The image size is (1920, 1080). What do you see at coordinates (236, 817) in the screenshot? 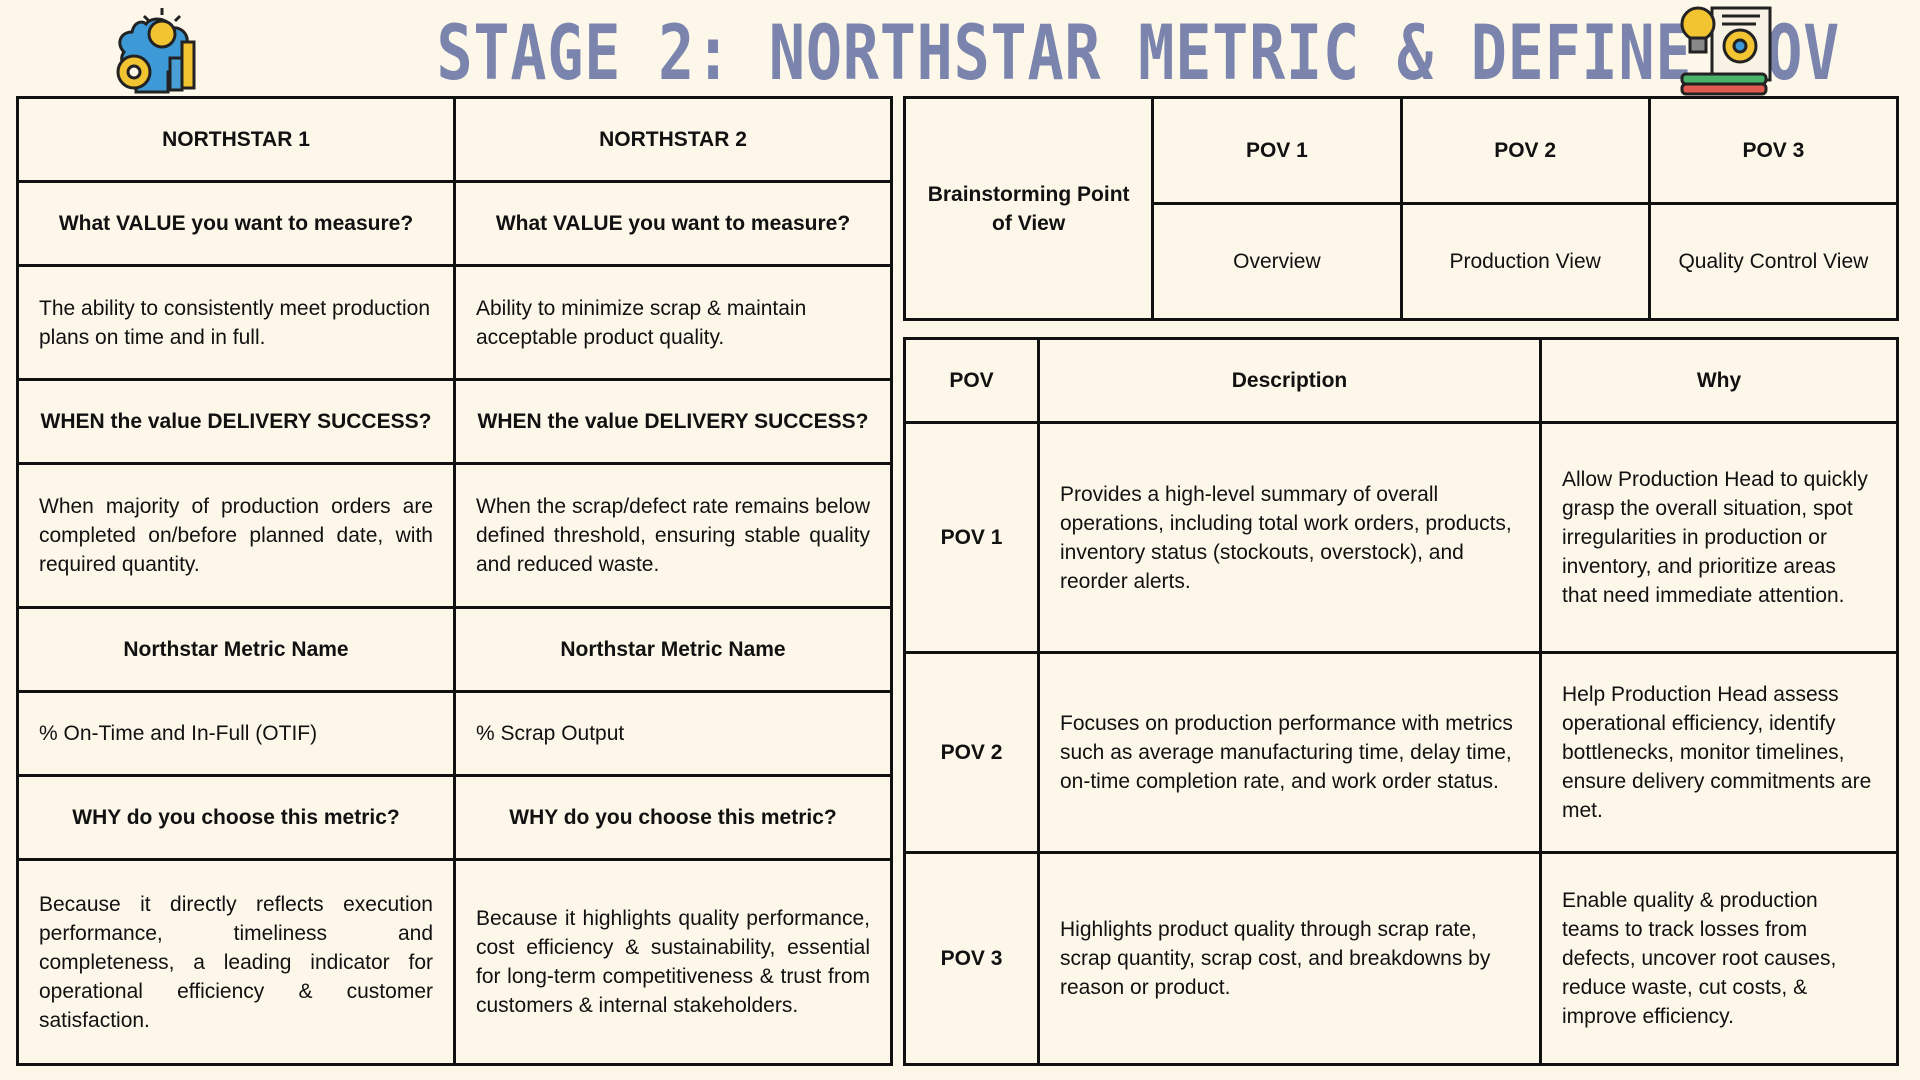
I see `northstar-1-why-question: WHY do you choose this metric?` at bounding box center [236, 817].